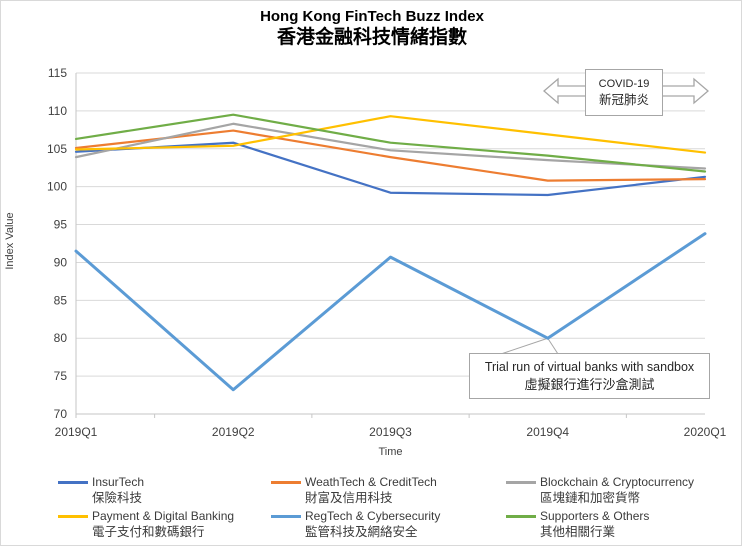 The width and height of the screenshot is (742, 546). What do you see at coordinates (372, 16) in the screenshot?
I see `chart-title: Hong Kong FinTech Buzz Index` at bounding box center [372, 16].